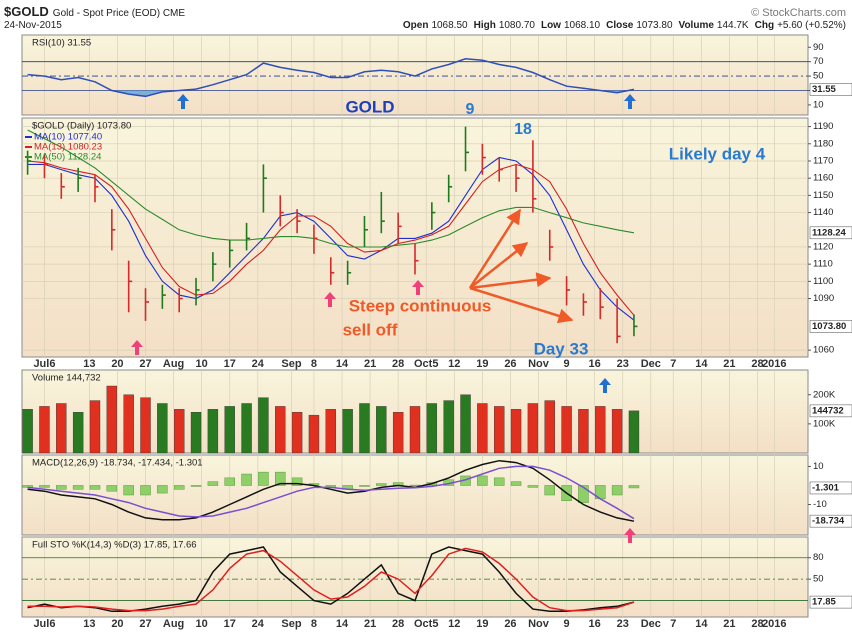 The width and height of the screenshot is (852, 639). What do you see at coordinates (818, 557) in the screenshot?
I see `y-tick-label: 80` at bounding box center [818, 557].